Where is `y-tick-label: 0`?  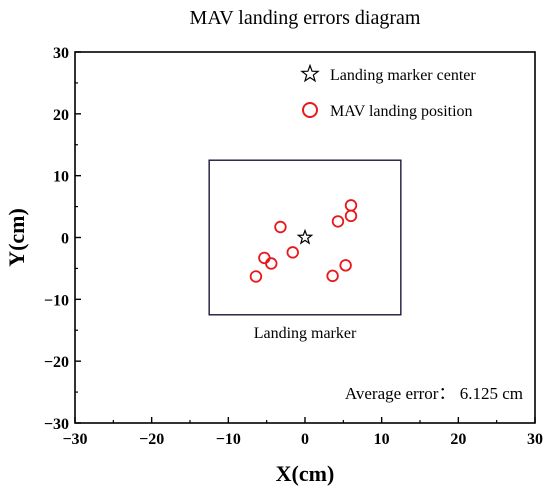 y-tick-label: 0 is located at coordinates (65, 239).